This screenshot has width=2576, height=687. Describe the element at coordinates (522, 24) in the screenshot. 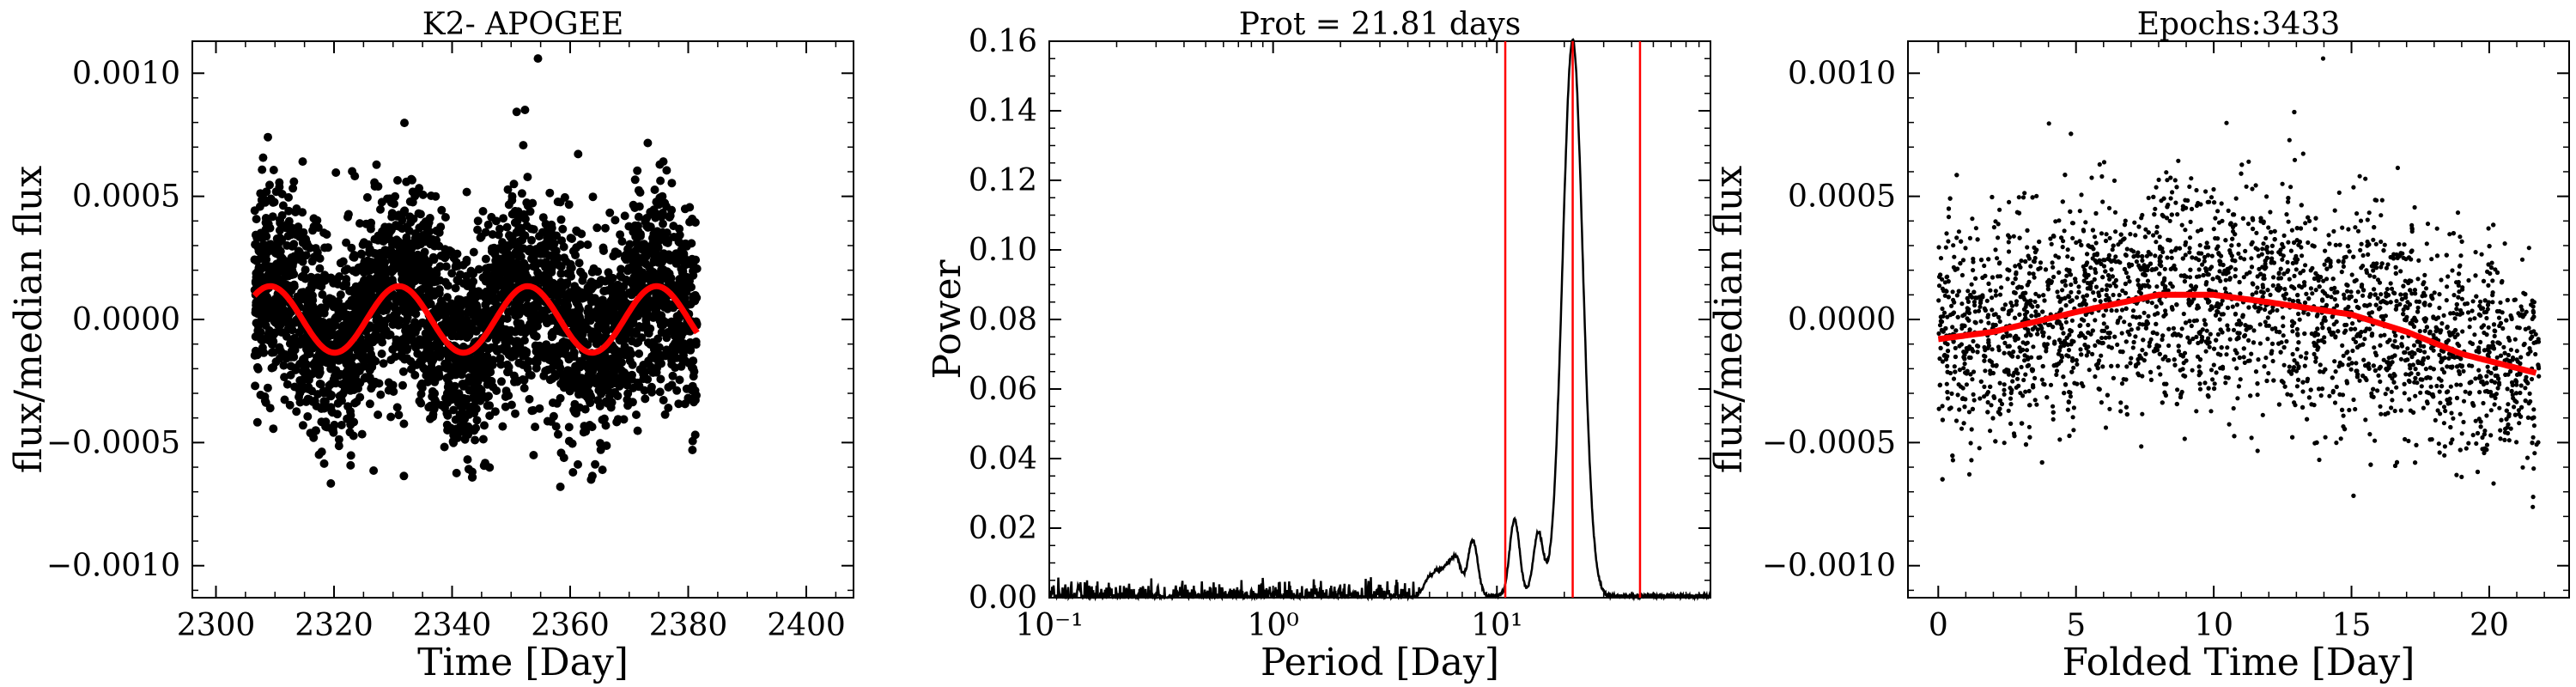

I see `chart-title: K2- APOGEE` at that location.